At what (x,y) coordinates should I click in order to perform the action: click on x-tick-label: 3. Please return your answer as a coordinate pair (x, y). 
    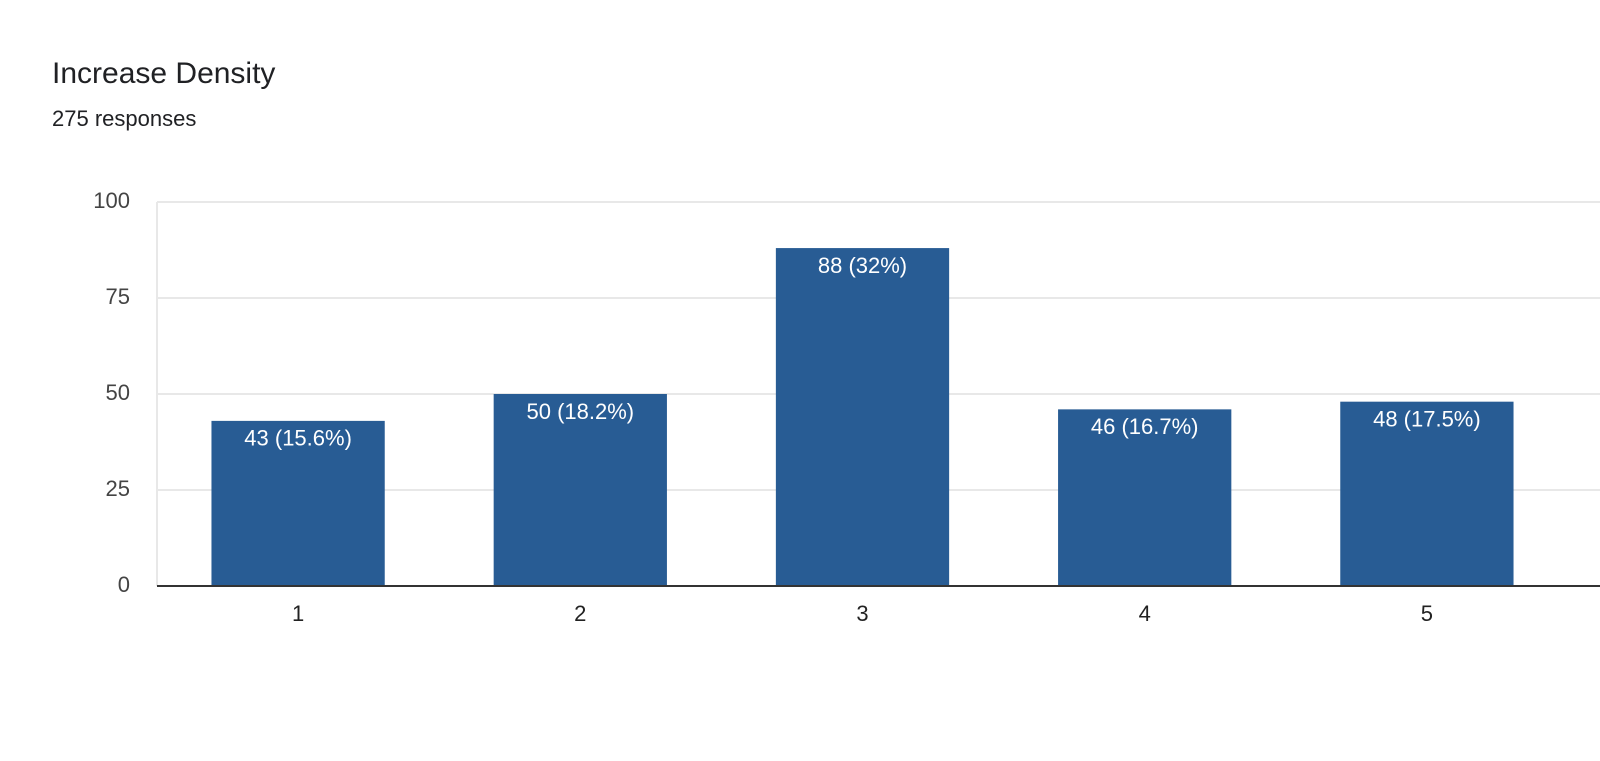
    Looking at the image, I should click on (862, 613).